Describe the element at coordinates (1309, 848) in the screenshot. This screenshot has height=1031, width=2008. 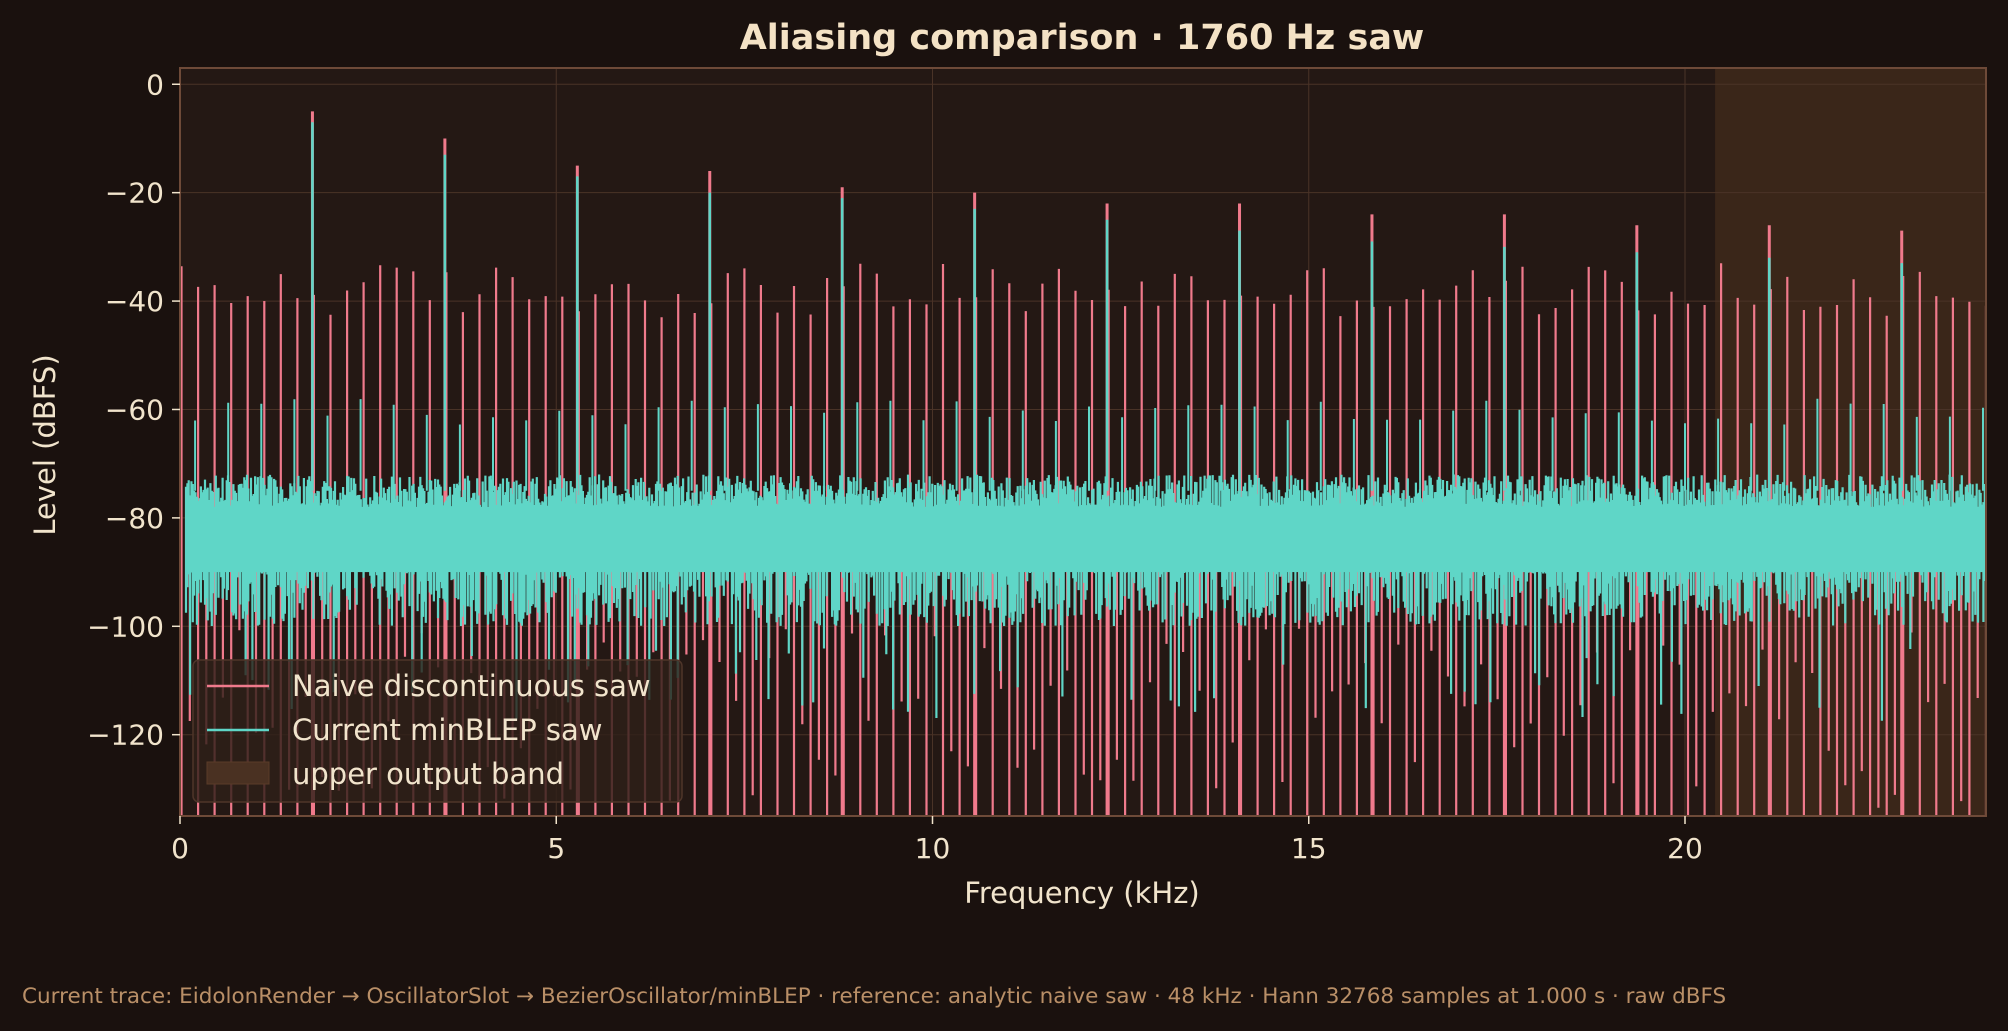
I see `x-tick-label: 15` at that location.